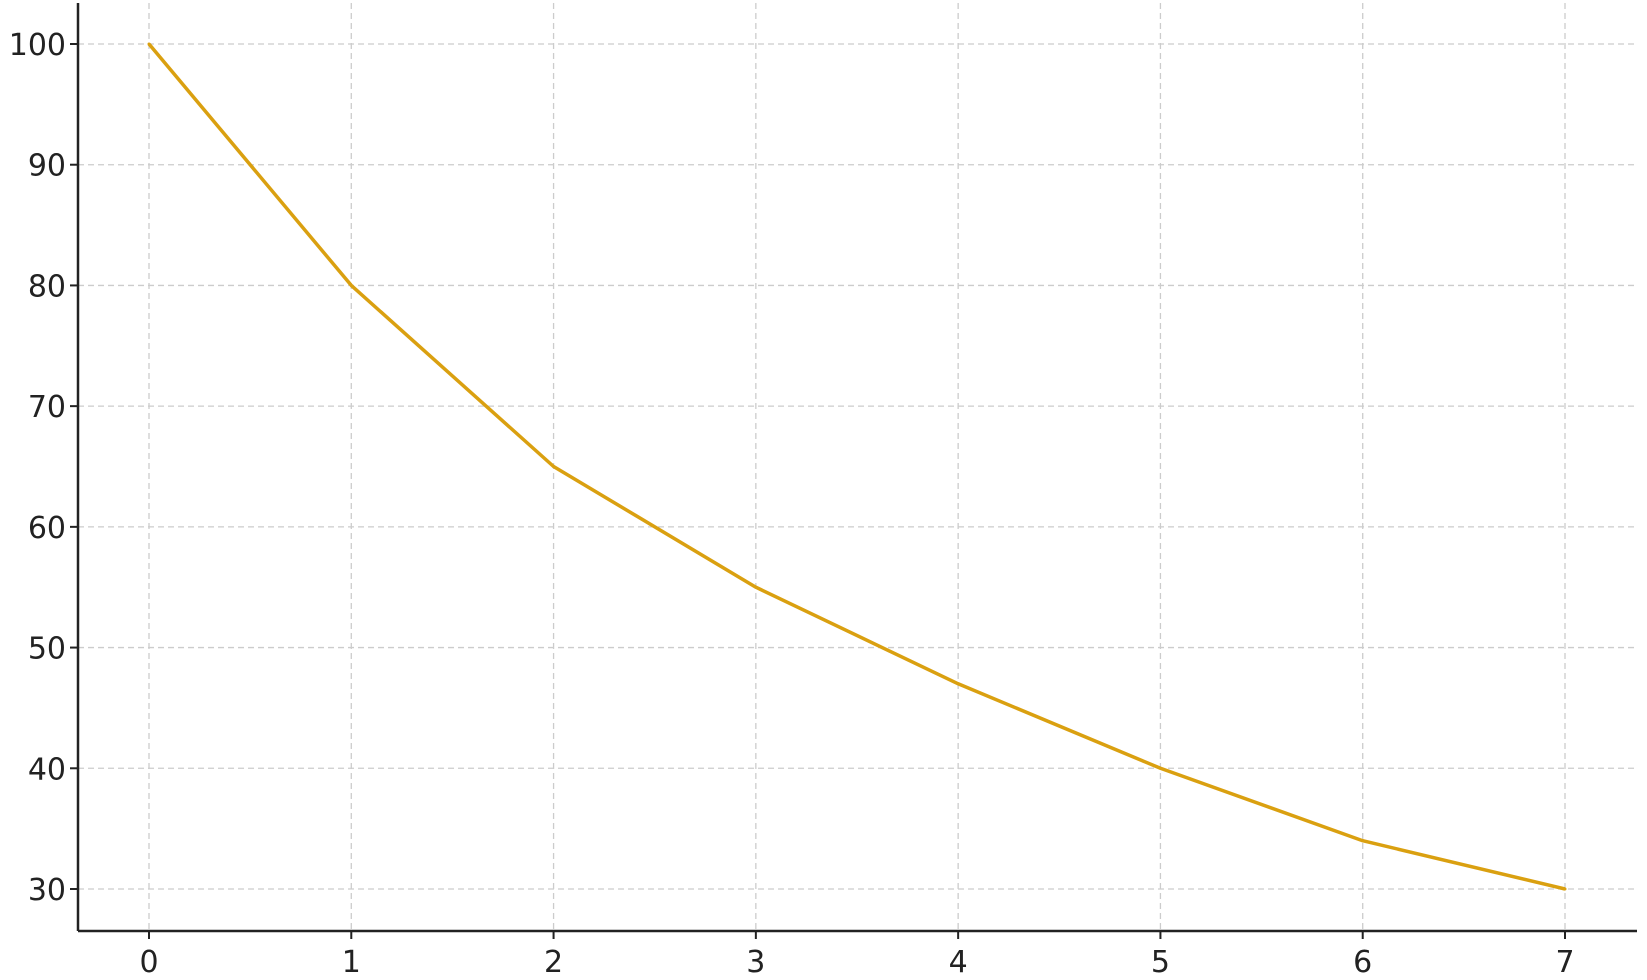 This screenshot has height=980, width=1647. Describe the element at coordinates (1362, 962) in the screenshot. I see `x-tick-label: 6` at that location.